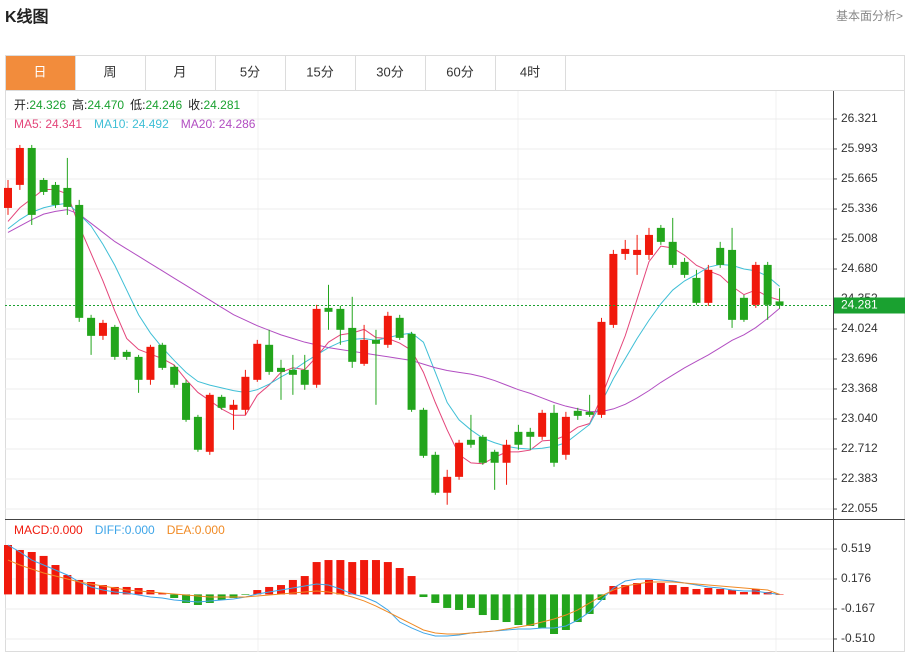 The image size is (911, 652). What do you see at coordinates (869, 16) in the screenshot?
I see `fundamental-link: 基本面分析>` at bounding box center [869, 16].